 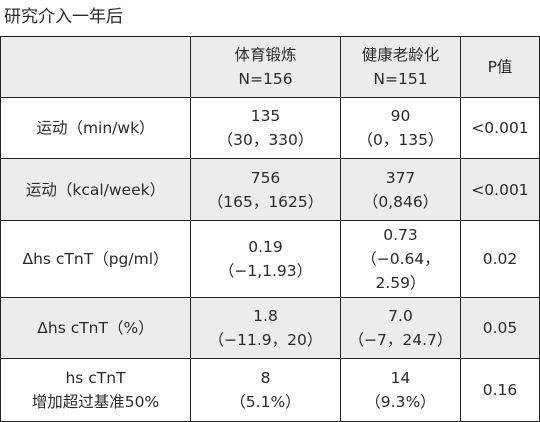 I want to click on cell-line: （0,846）, so click(x=400, y=201).